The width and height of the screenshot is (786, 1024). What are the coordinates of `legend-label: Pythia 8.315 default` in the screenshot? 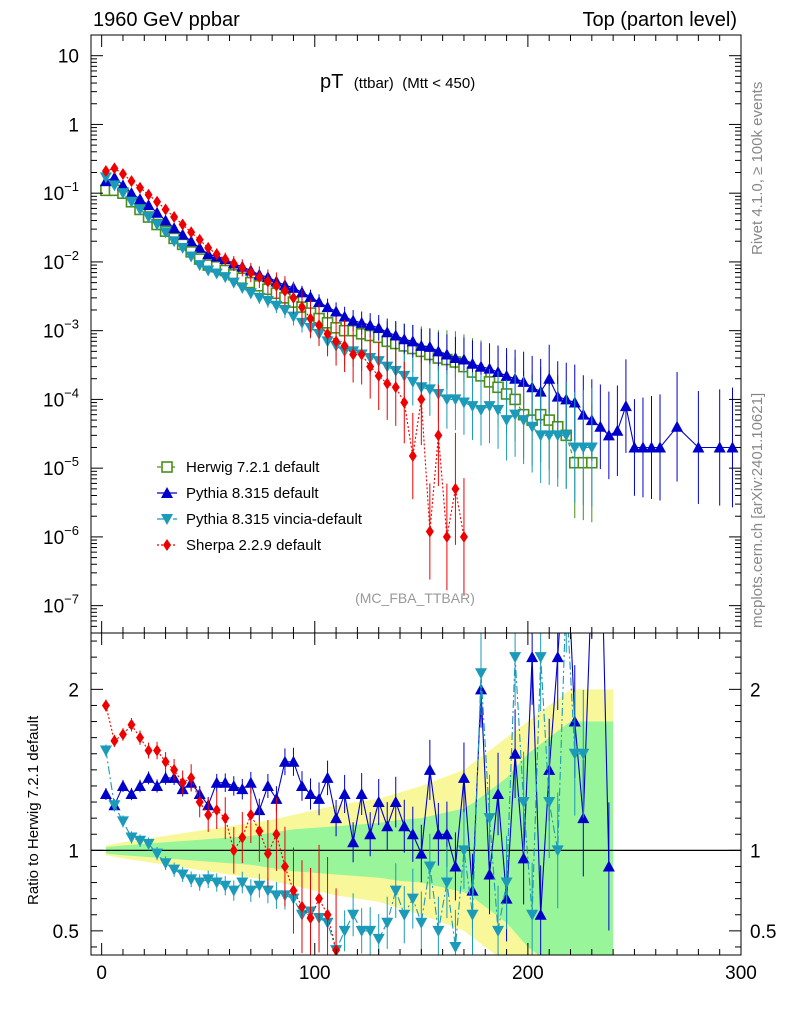 It's located at (252, 493).